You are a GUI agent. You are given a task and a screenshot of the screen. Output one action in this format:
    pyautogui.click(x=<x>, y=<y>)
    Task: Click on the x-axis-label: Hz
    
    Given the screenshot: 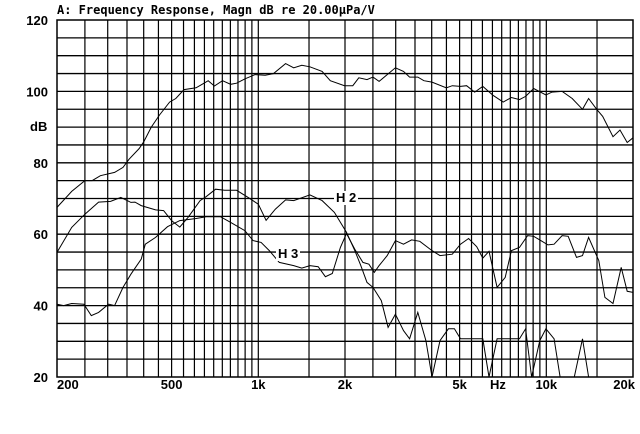 What is the action you would take?
    pyautogui.click(x=498, y=384)
    